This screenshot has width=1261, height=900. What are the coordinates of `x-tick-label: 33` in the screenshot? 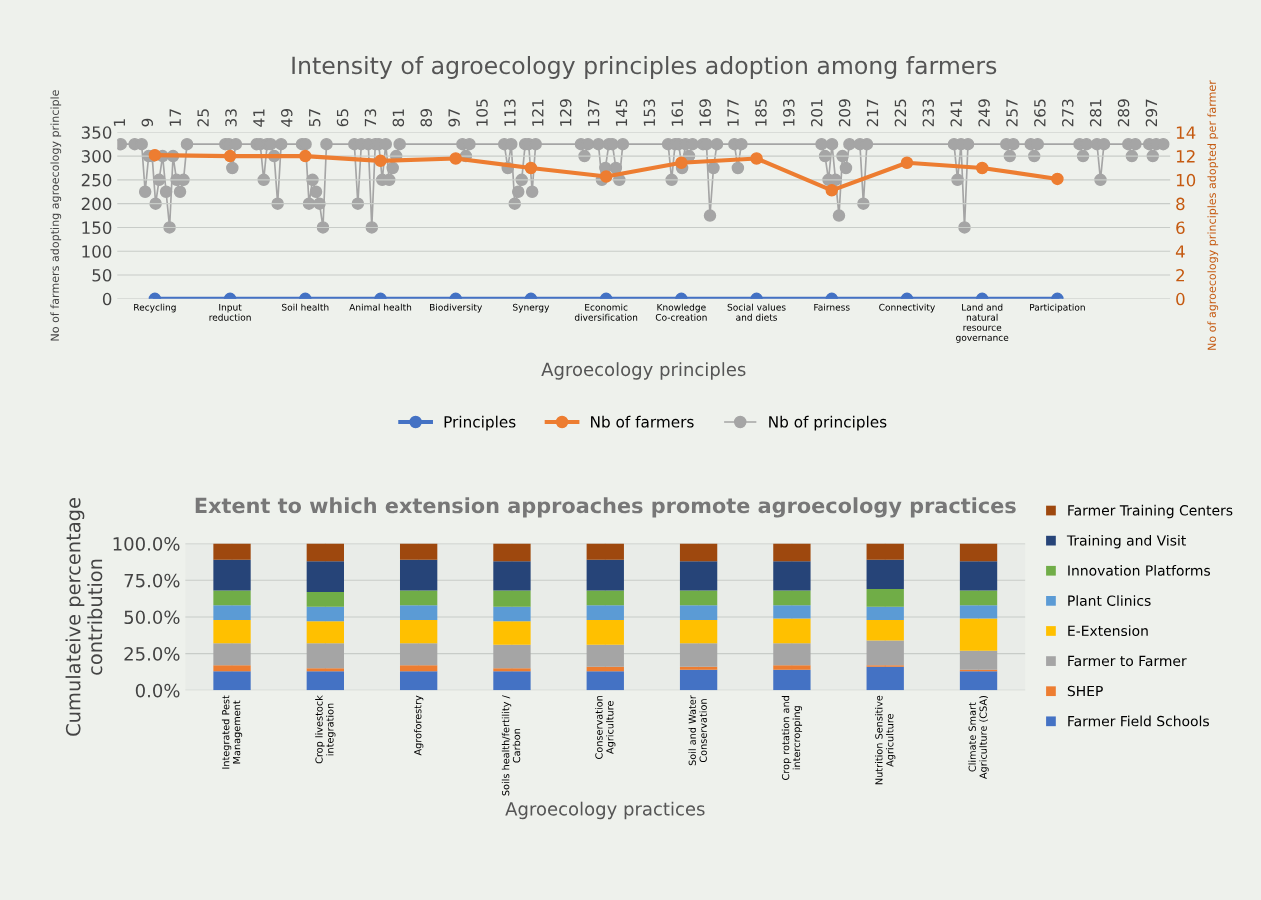 It's located at (231, 118).